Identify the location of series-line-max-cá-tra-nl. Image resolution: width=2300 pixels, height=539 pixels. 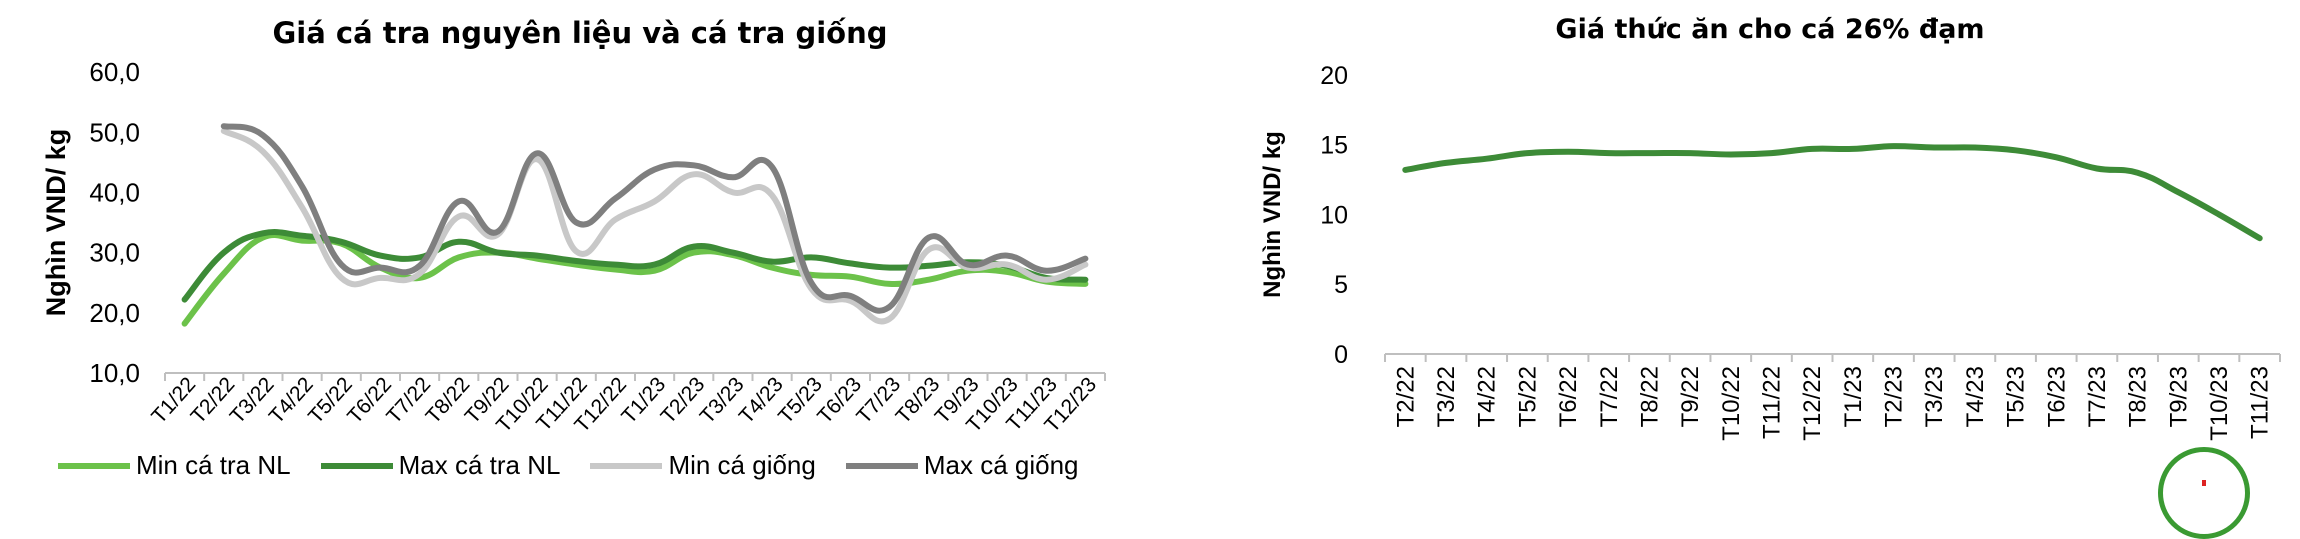
(635, 266).